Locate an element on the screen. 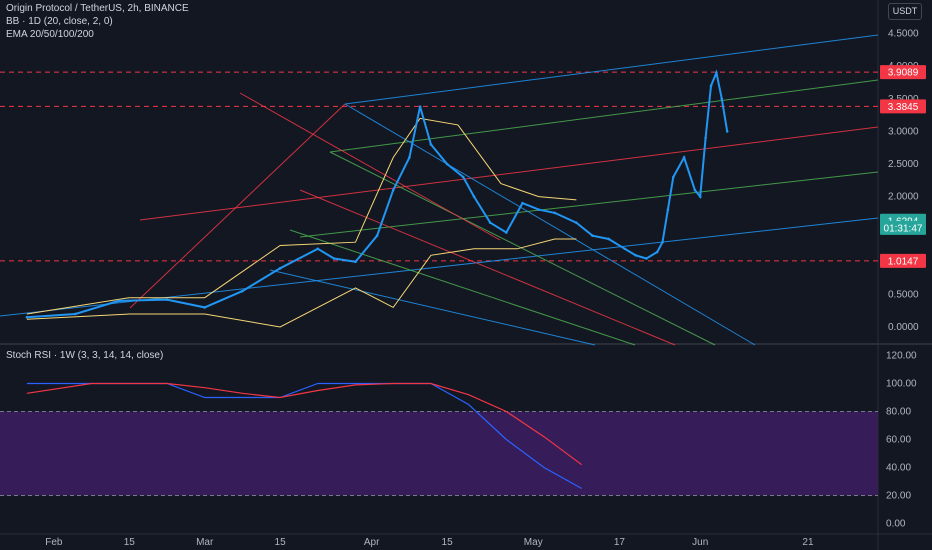  rsi-tick-label: 20.00 is located at coordinates (898, 496).